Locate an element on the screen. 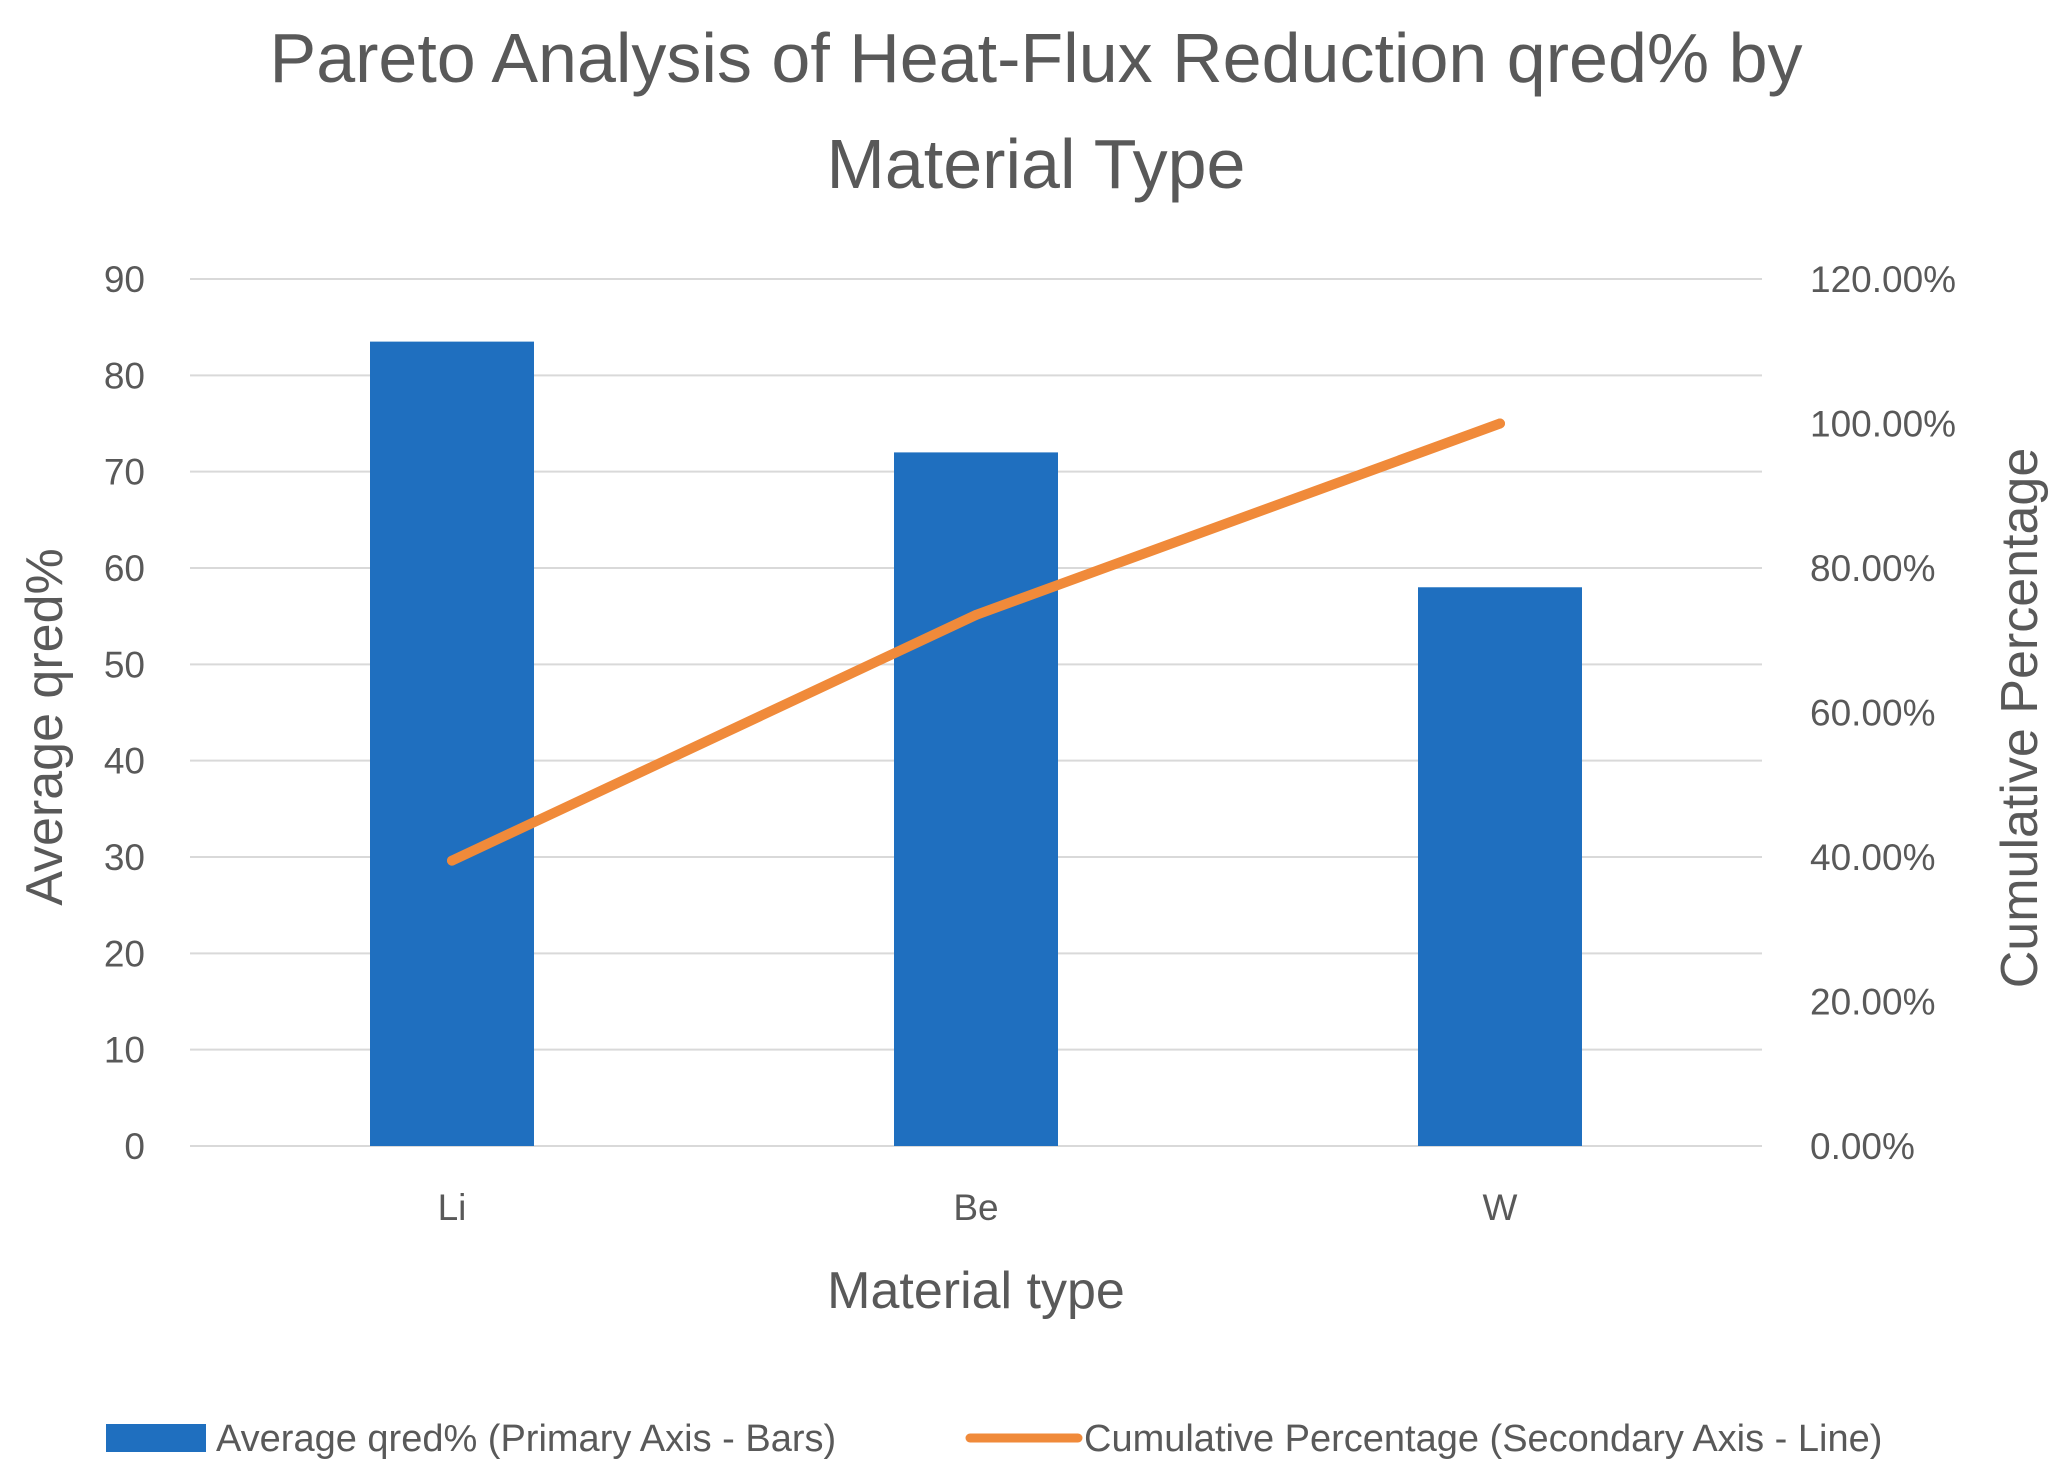 Image resolution: width=2072 pixels, height=1481 pixels. line-point-be is located at coordinates (976, 614).